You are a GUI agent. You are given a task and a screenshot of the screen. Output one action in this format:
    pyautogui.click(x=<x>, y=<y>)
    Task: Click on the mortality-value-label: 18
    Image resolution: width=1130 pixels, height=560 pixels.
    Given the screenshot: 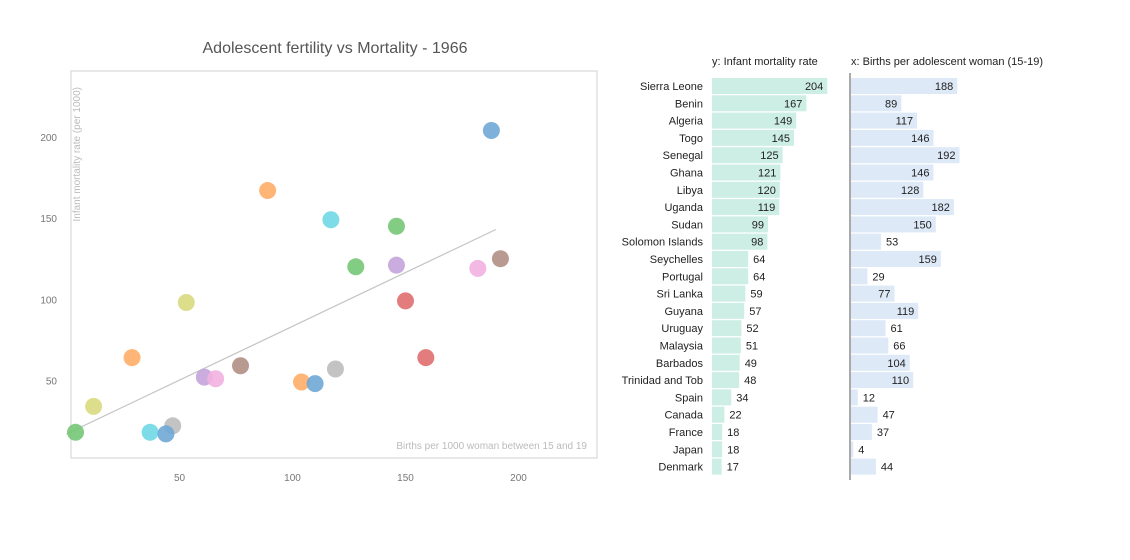 What is the action you would take?
    pyautogui.click(x=733, y=450)
    